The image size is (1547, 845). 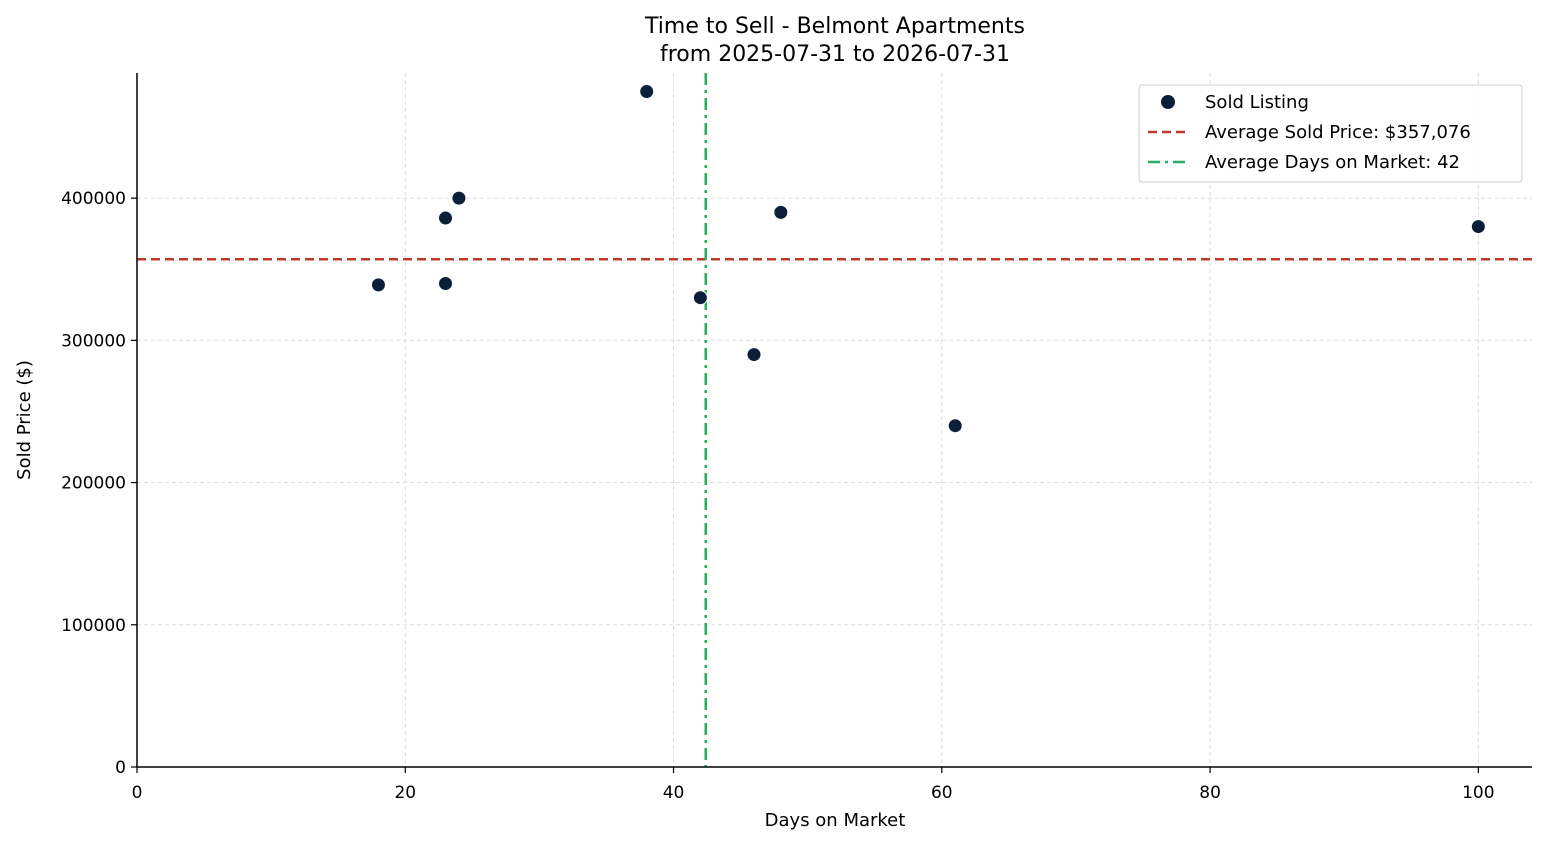 What do you see at coordinates (93, 484) in the screenshot?
I see `y-tick-label: 200000` at bounding box center [93, 484].